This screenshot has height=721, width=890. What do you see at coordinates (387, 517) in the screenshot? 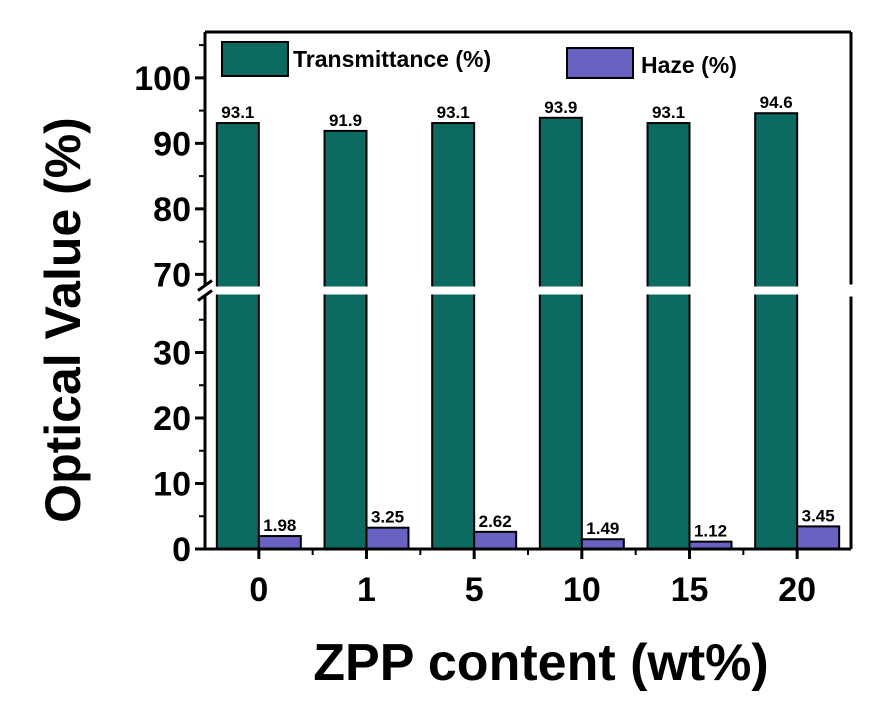
I see `data-label-haze-1: 3.25` at bounding box center [387, 517].